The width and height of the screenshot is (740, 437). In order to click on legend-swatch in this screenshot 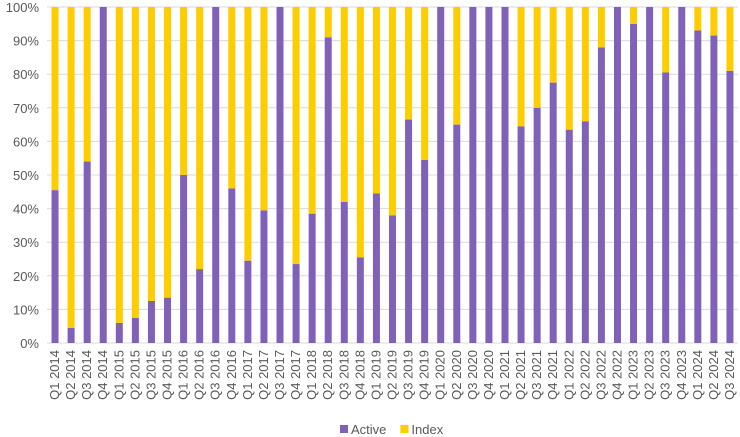, I will do `click(344, 429)`.